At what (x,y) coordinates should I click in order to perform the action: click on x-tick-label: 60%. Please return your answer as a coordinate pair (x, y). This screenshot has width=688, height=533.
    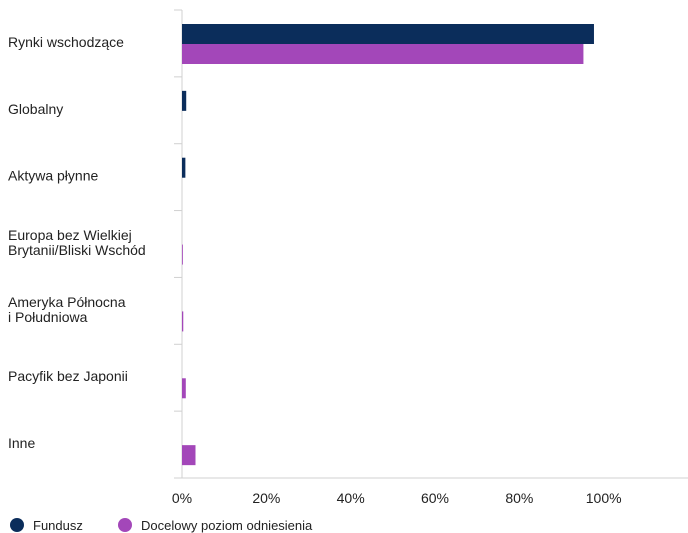
    Looking at the image, I should click on (435, 498).